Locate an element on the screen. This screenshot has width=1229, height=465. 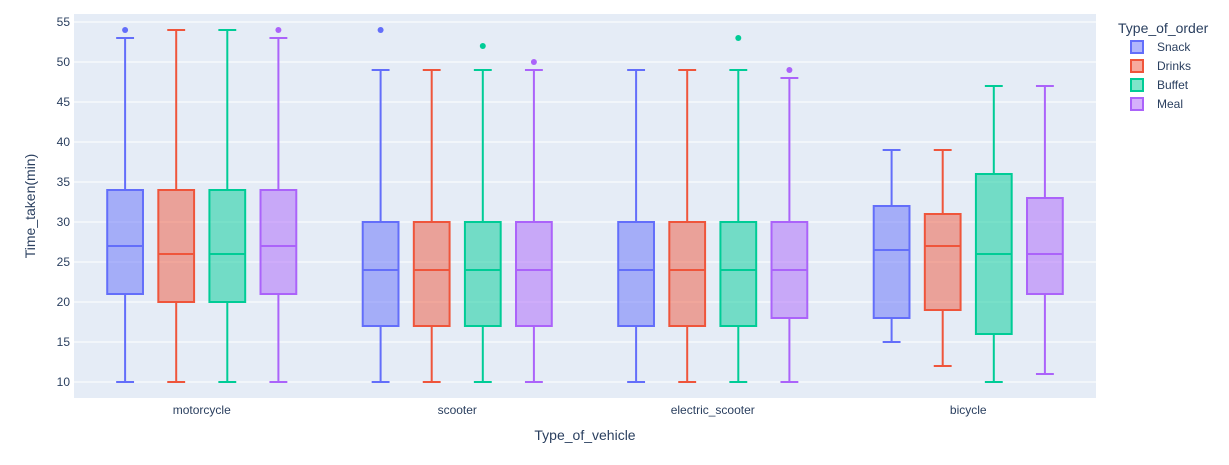
legend-item-snack: Snack is located at coordinates (1160, 47).